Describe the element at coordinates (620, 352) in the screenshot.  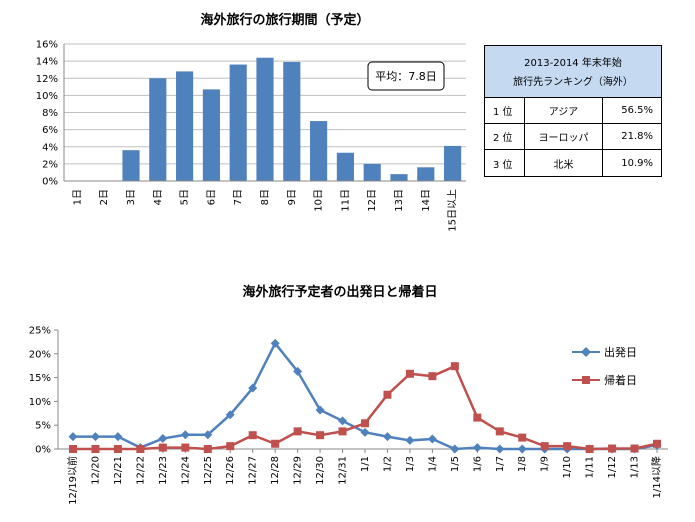
I see `legend-departure-label: 出発日` at that location.